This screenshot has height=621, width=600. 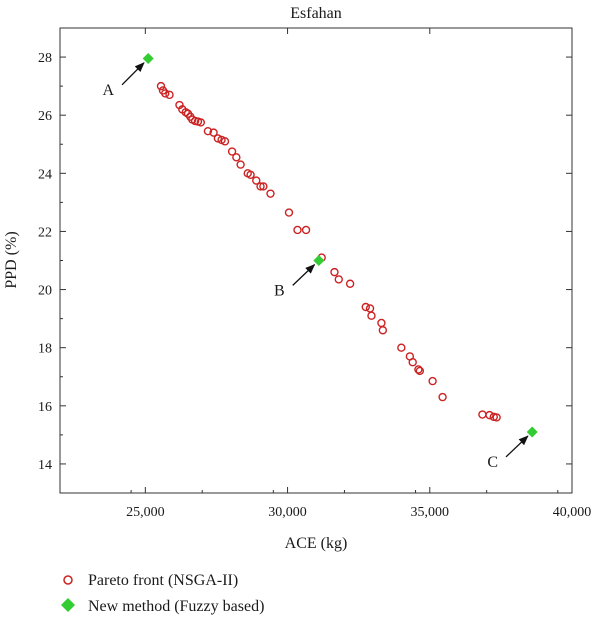 What do you see at coordinates (572, 512) in the screenshot?
I see `x-tick-label: 40,000` at bounding box center [572, 512].